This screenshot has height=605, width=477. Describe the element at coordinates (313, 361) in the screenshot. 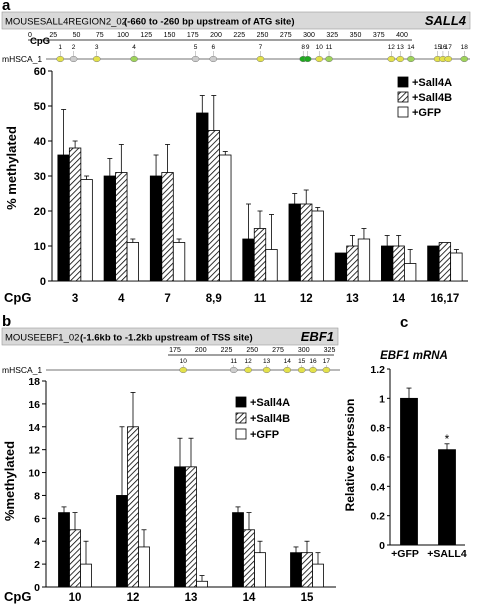

I see `cpg-site-number: 16` at that location.